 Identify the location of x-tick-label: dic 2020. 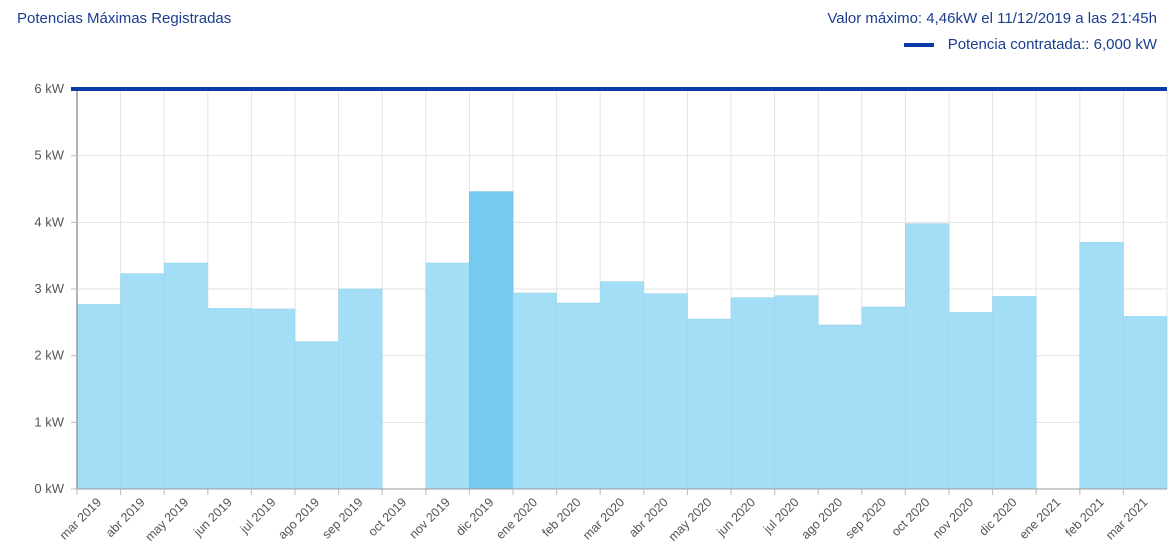
(997, 516).